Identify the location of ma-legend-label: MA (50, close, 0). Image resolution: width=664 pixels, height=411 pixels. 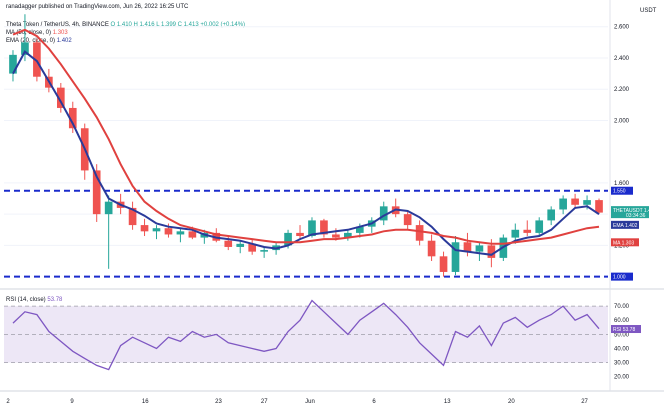
(29, 33).